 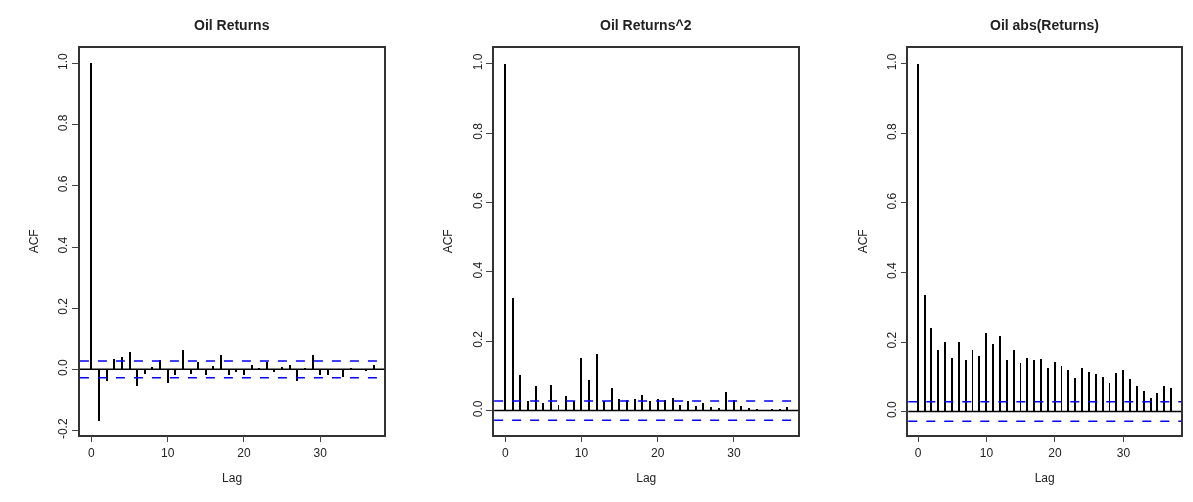 What do you see at coordinates (646, 25) in the screenshot?
I see `chart-title: Oil Returns^2` at bounding box center [646, 25].